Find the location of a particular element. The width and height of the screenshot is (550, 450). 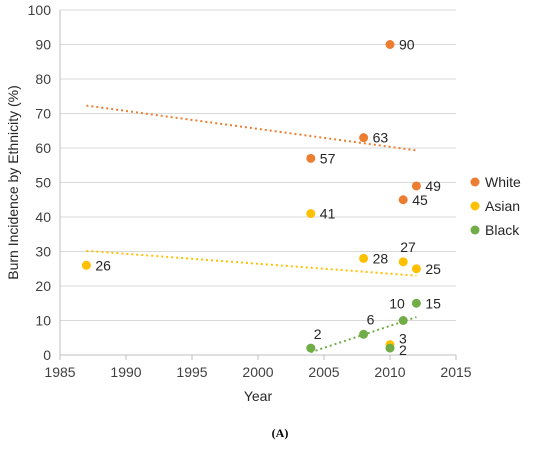

legend-label-black: Black is located at coordinates (502, 230).